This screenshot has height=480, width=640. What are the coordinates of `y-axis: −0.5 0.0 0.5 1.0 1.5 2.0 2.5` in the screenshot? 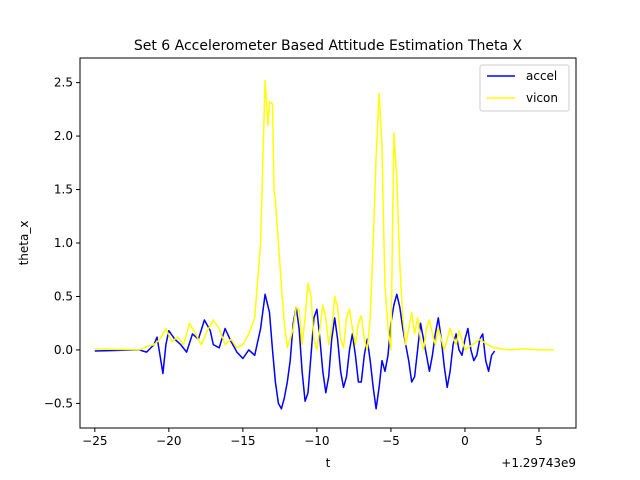 It's located at (62, 243).